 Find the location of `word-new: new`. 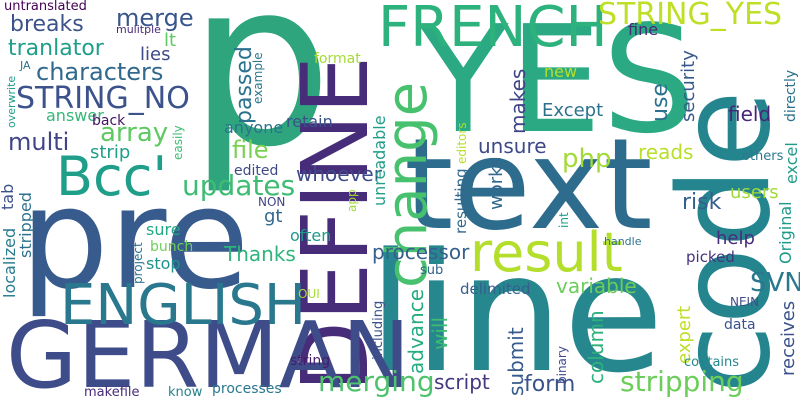

word-new: new is located at coordinates (561, 71).